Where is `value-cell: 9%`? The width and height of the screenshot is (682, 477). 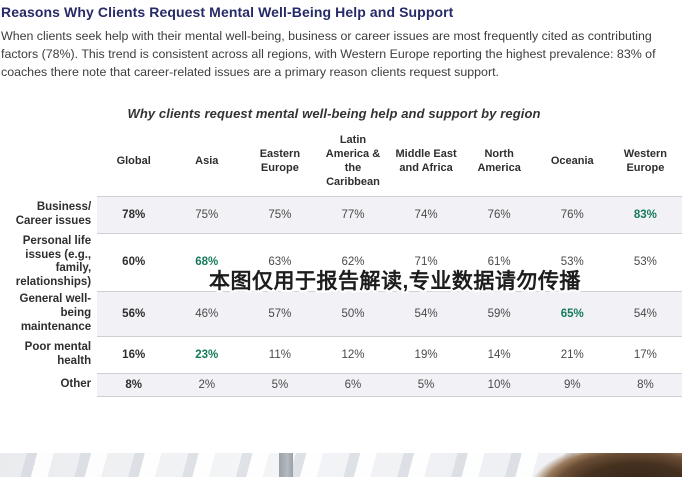
value-cell: 9% is located at coordinates (572, 384).